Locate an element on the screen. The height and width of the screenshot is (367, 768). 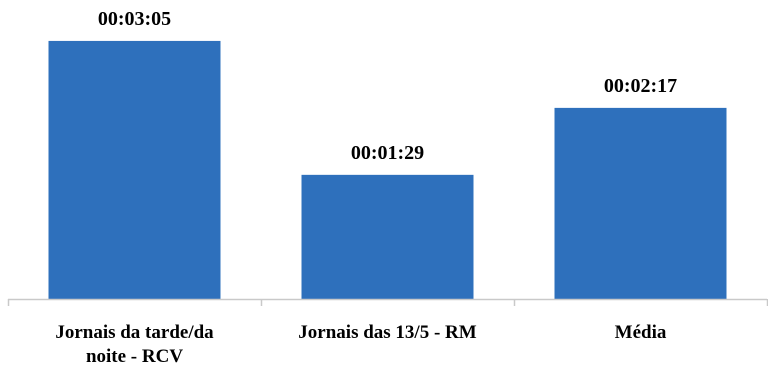
category-label-1: Jornais das 13/5 - RM is located at coordinates (387, 332).